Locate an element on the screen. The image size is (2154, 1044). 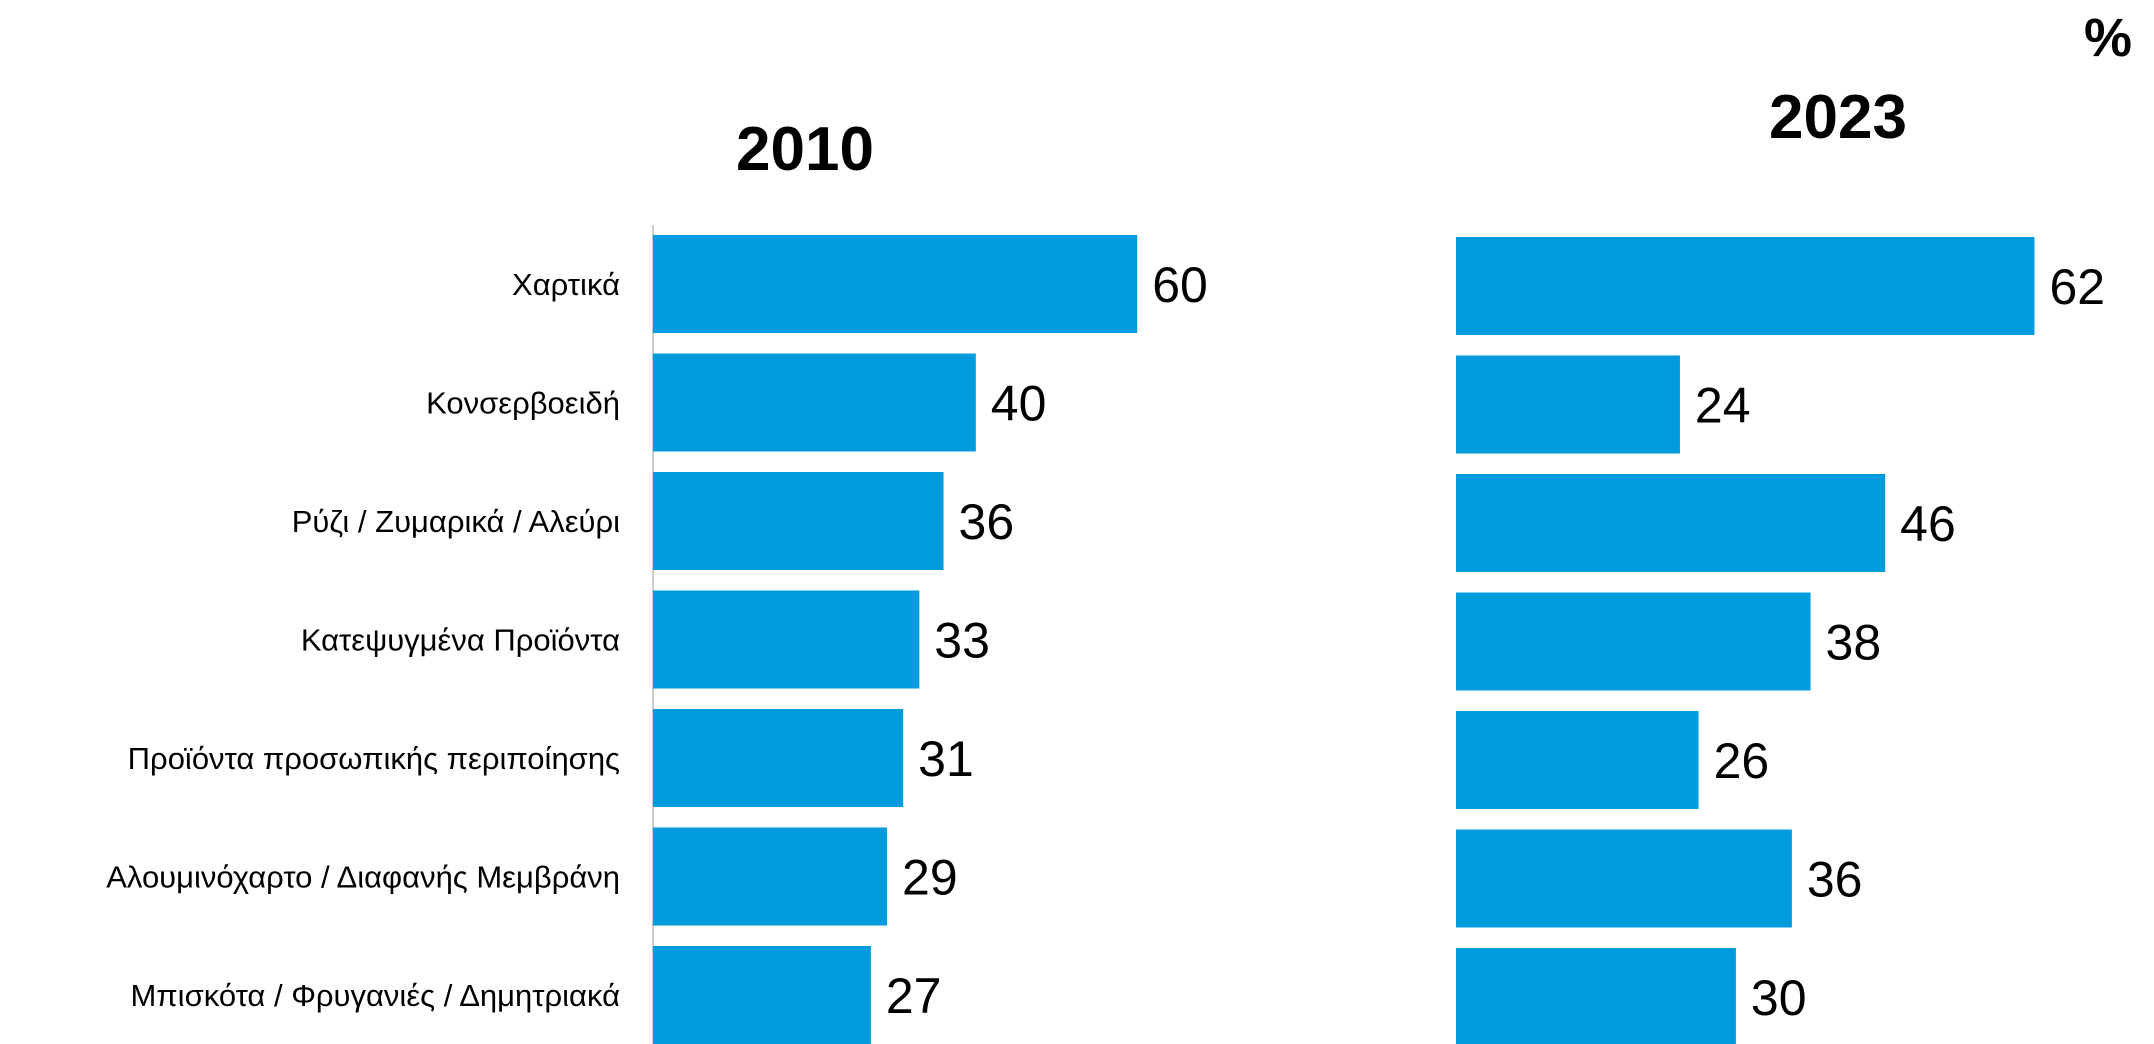
value-label: 26 is located at coordinates (1742, 761).